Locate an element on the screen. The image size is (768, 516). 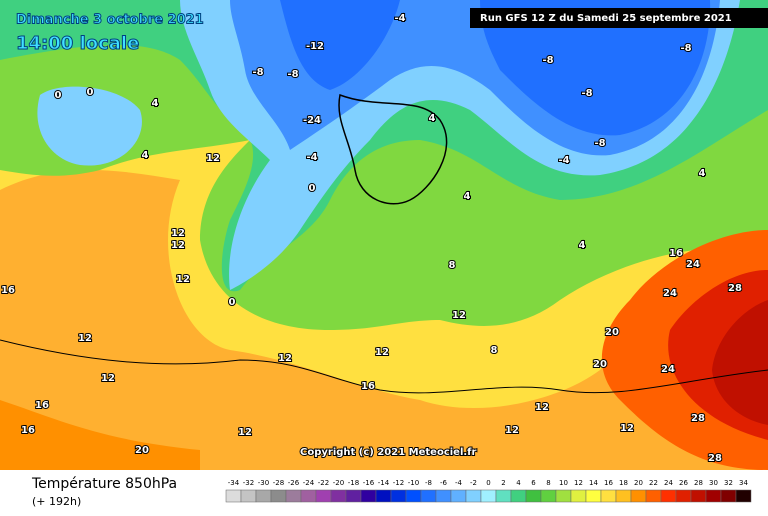
legend-label: 34 is located at coordinates (743, 483).